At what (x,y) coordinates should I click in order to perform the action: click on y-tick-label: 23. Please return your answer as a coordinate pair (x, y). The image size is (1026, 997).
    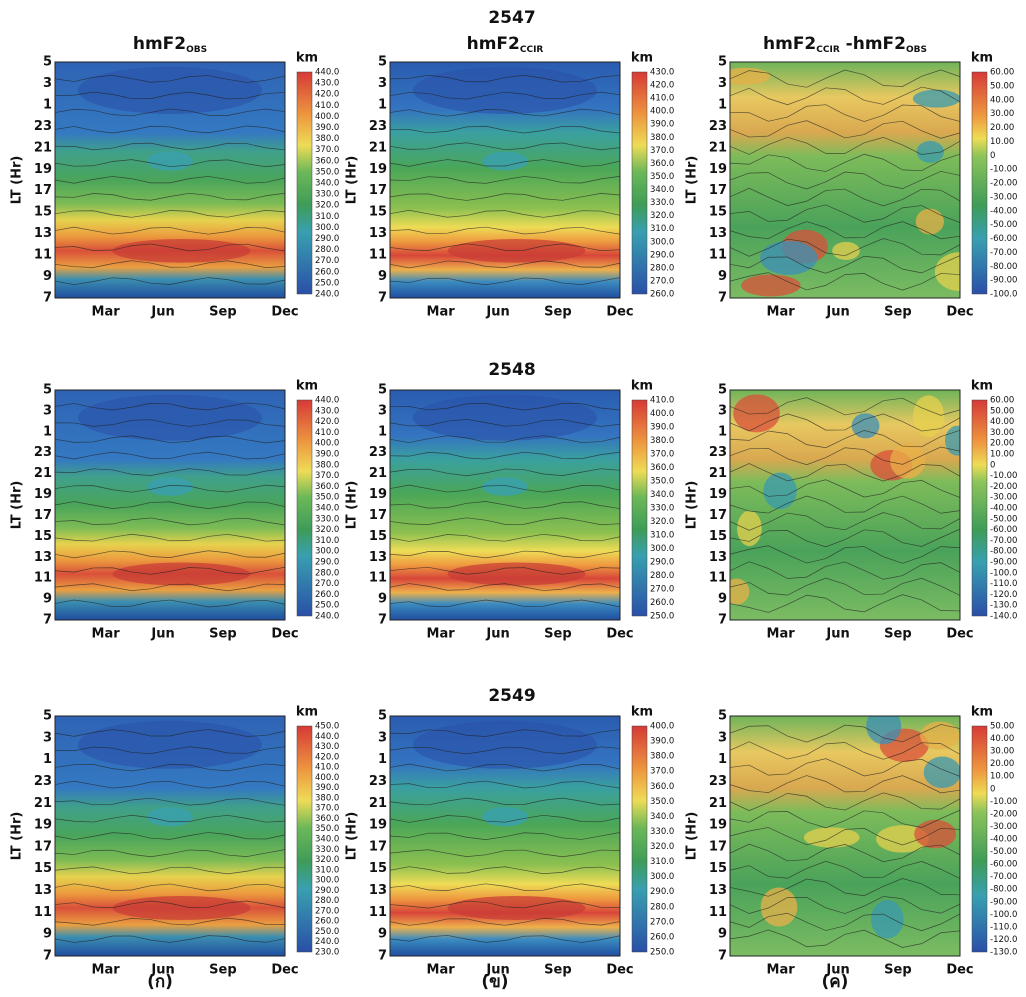
    Looking at the image, I should click on (43, 452).